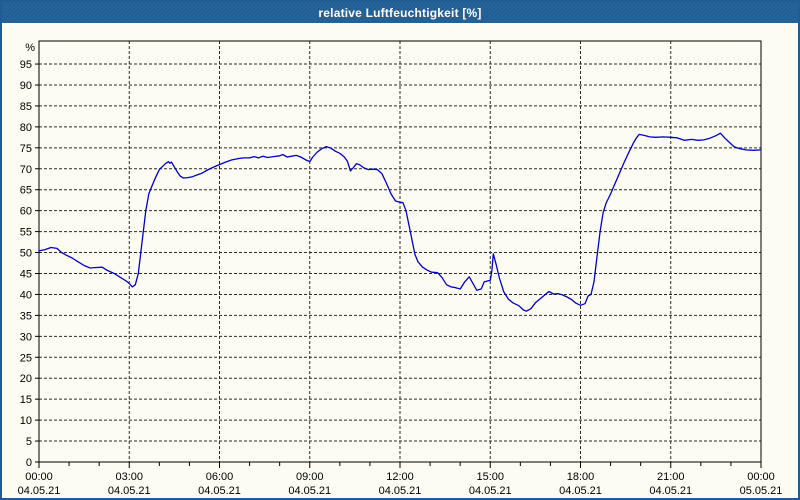  What do you see at coordinates (29, 463) in the screenshot?
I see `y-tick-label: 0` at bounding box center [29, 463].